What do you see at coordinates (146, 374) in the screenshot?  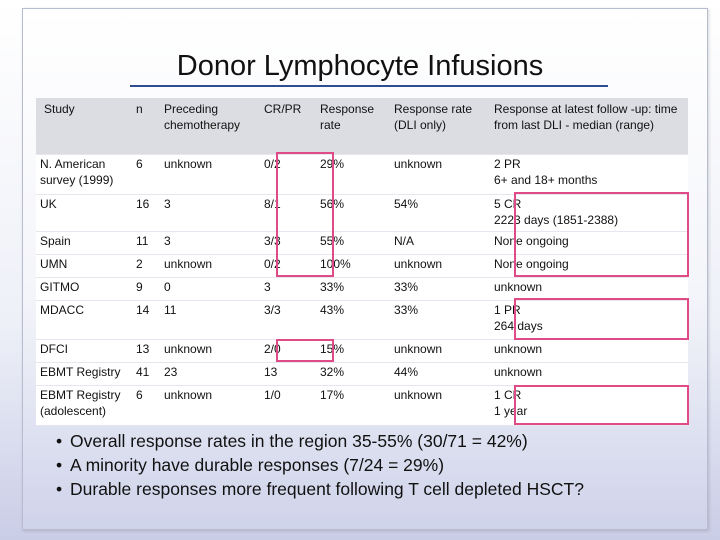 I see `cell-n: 41` at bounding box center [146, 374].